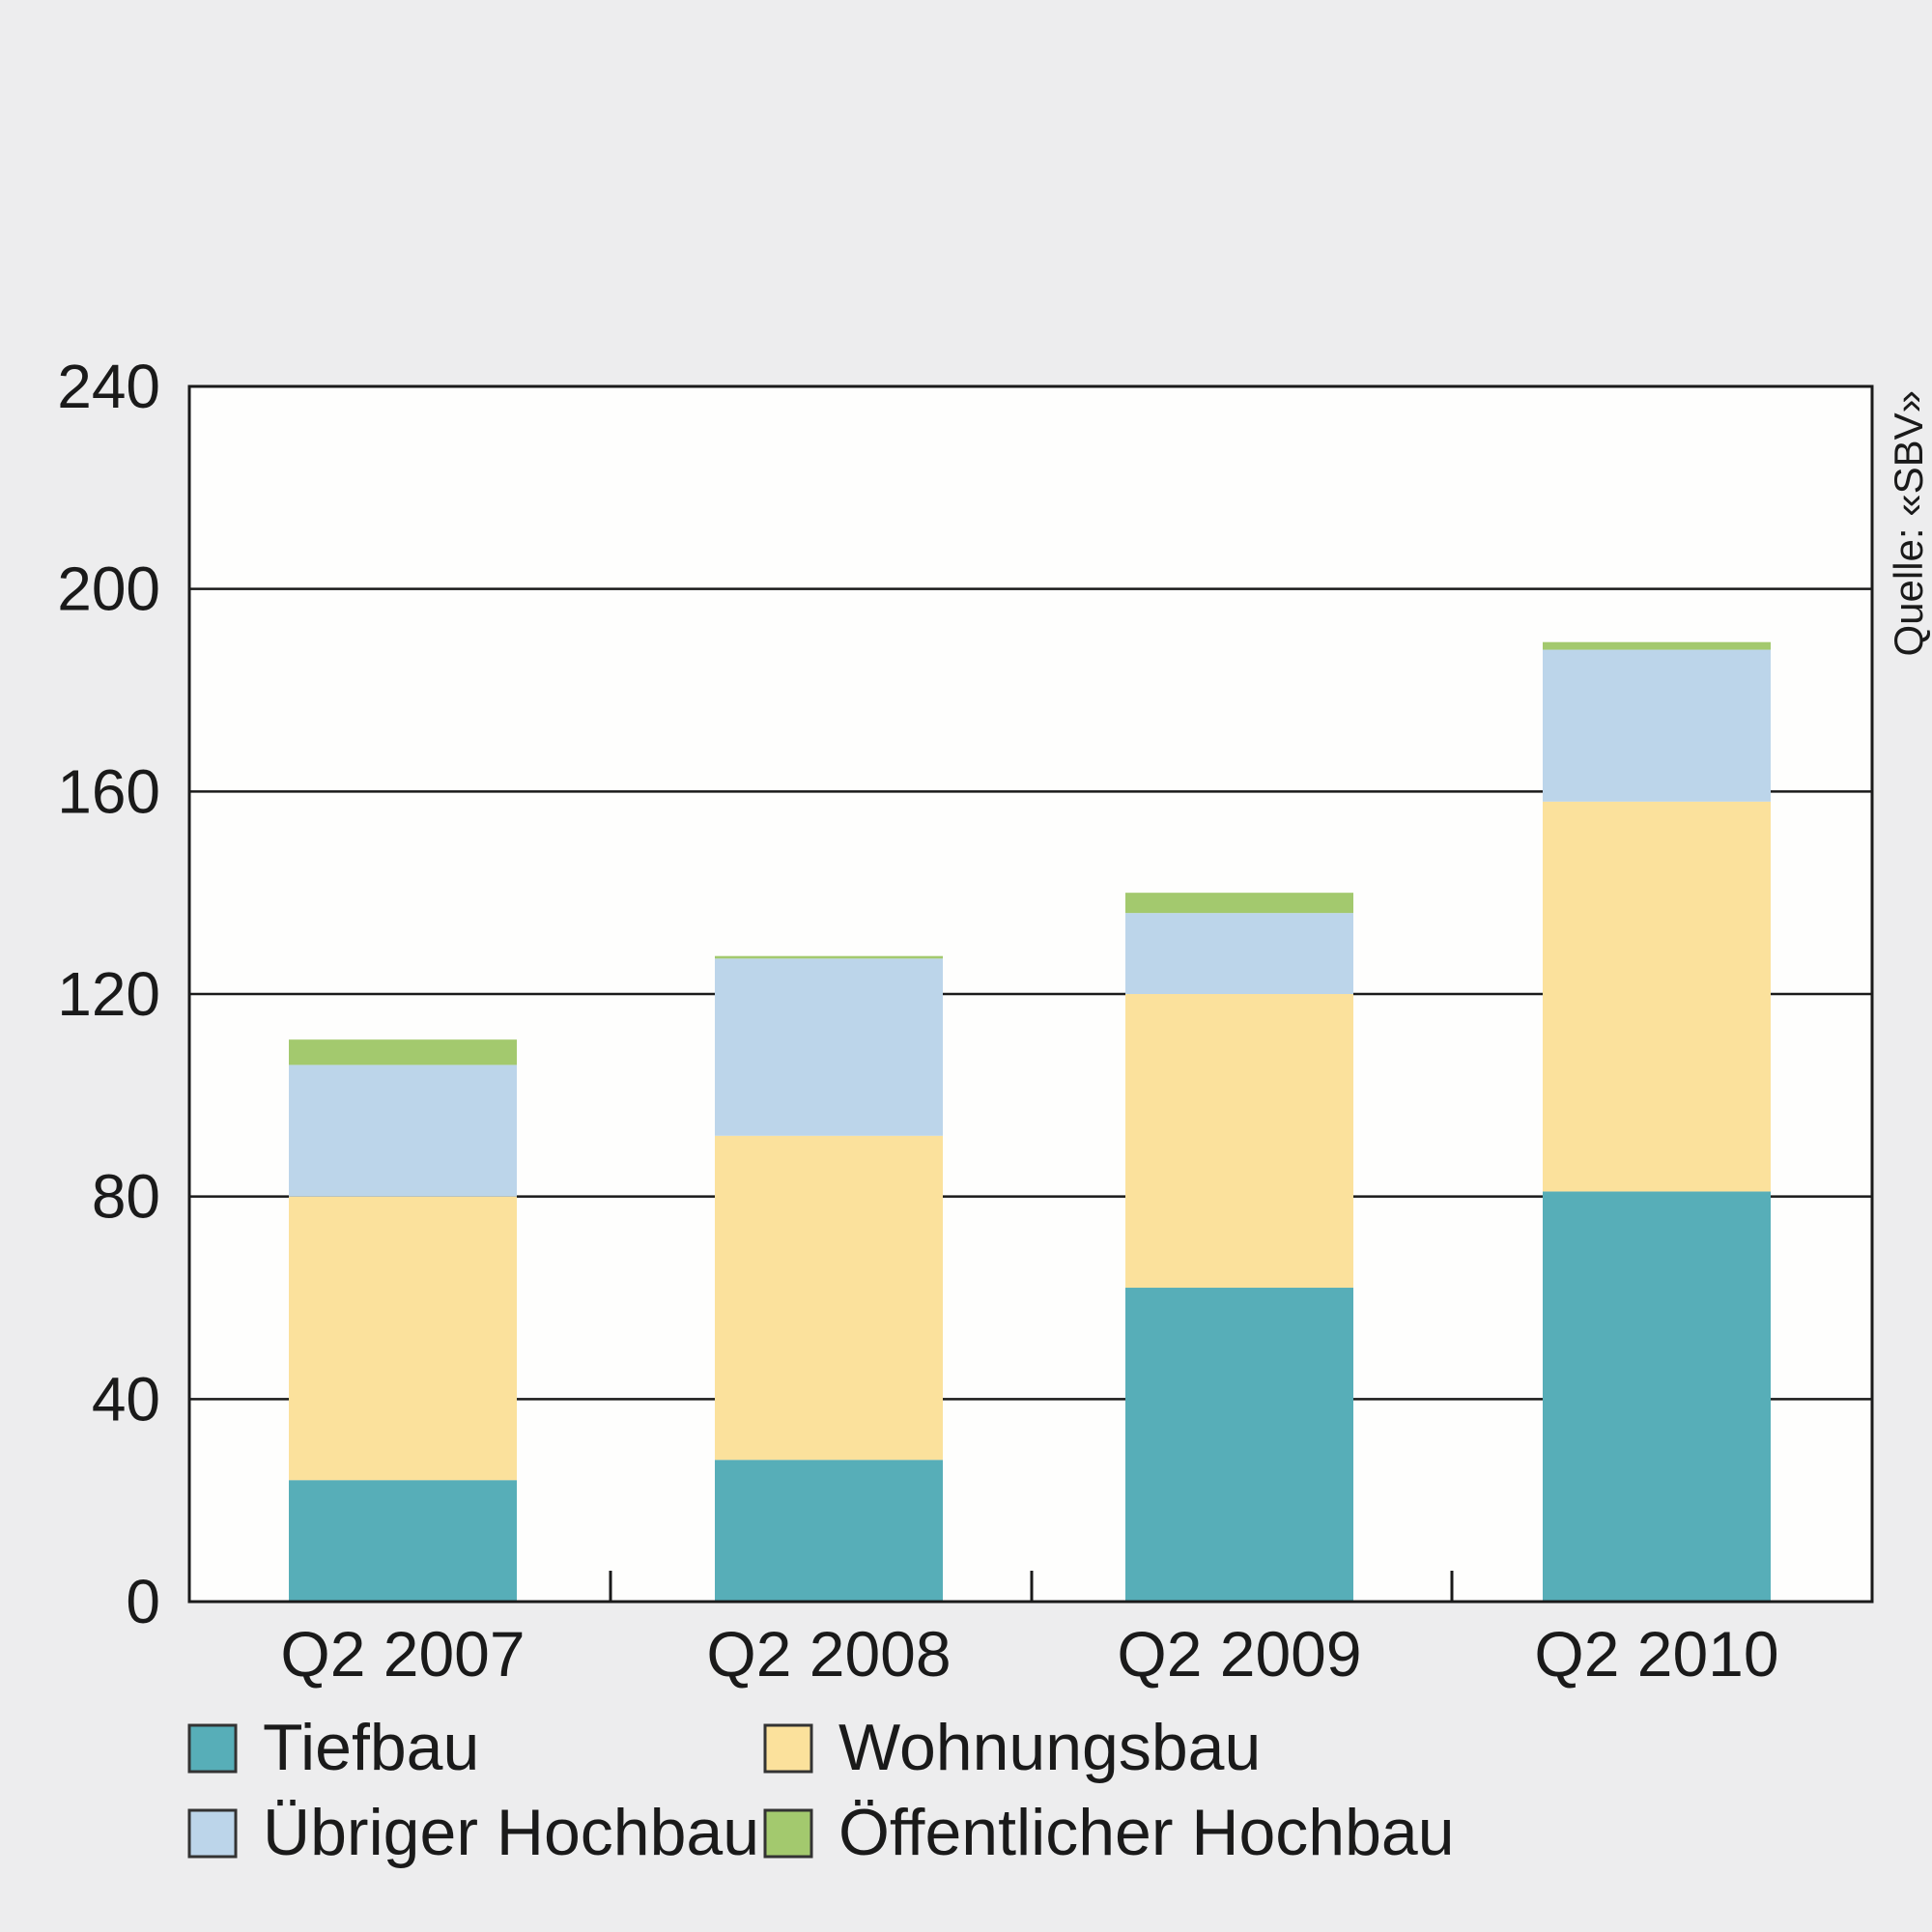 The width and height of the screenshot is (1932, 1932). What do you see at coordinates (126, 1399) in the screenshot?
I see `y-tick-label: 40` at bounding box center [126, 1399].